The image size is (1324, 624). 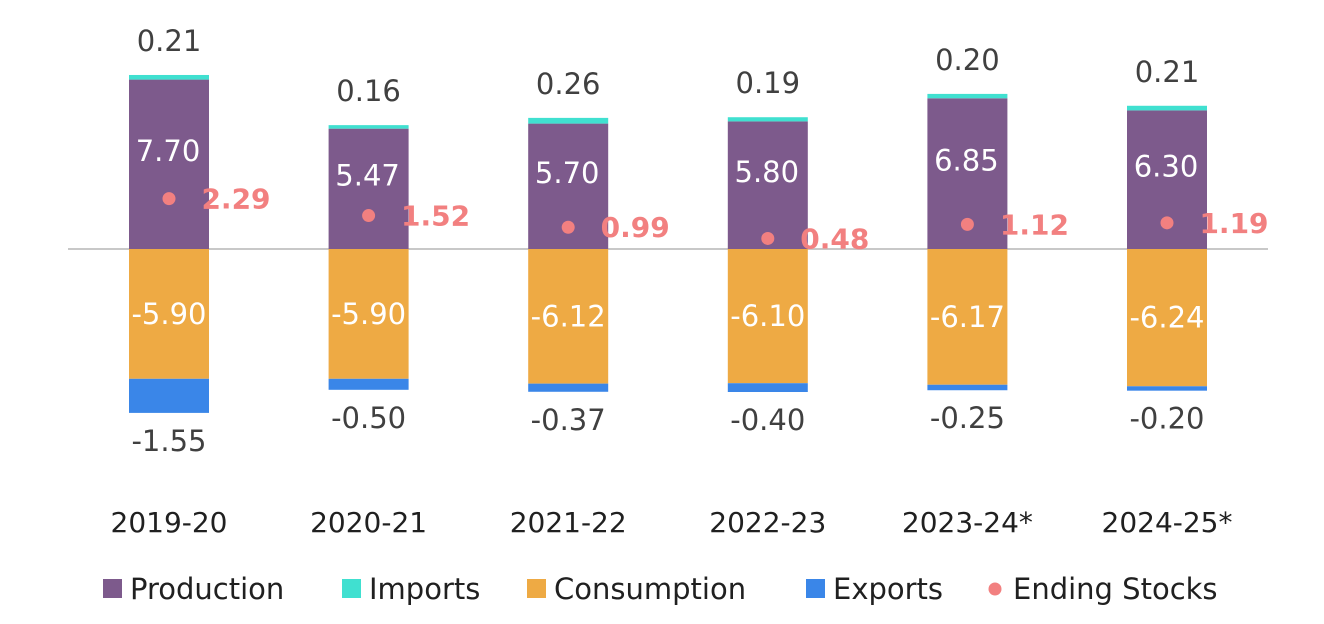 What do you see at coordinates (435, 216) in the screenshot?
I see `label-ending-stocks-2020-21: 1.52` at bounding box center [435, 216].